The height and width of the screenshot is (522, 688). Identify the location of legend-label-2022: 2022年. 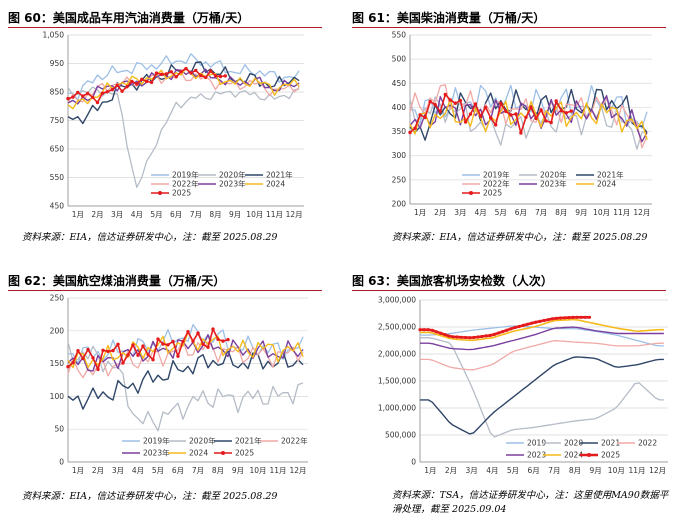
(496, 184).